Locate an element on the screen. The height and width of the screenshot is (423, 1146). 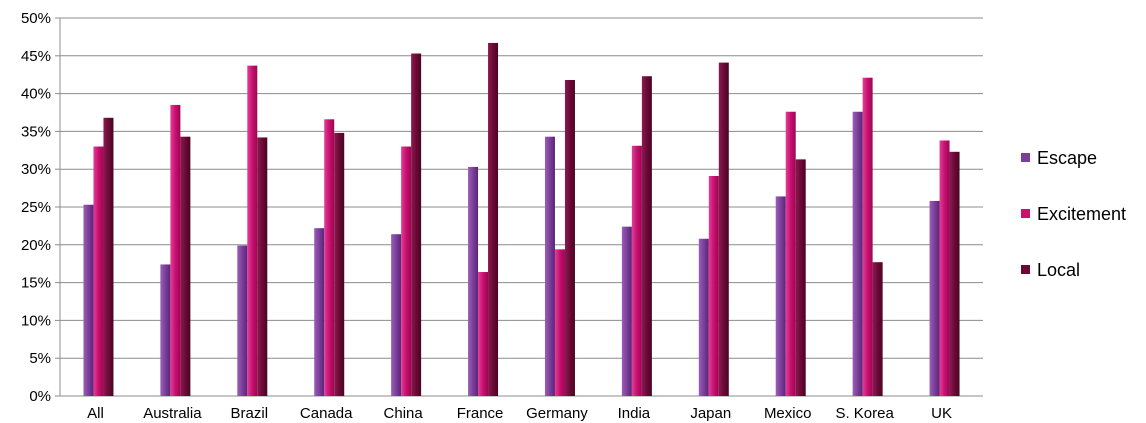
bar-escape-japan is located at coordinates (703, 317).